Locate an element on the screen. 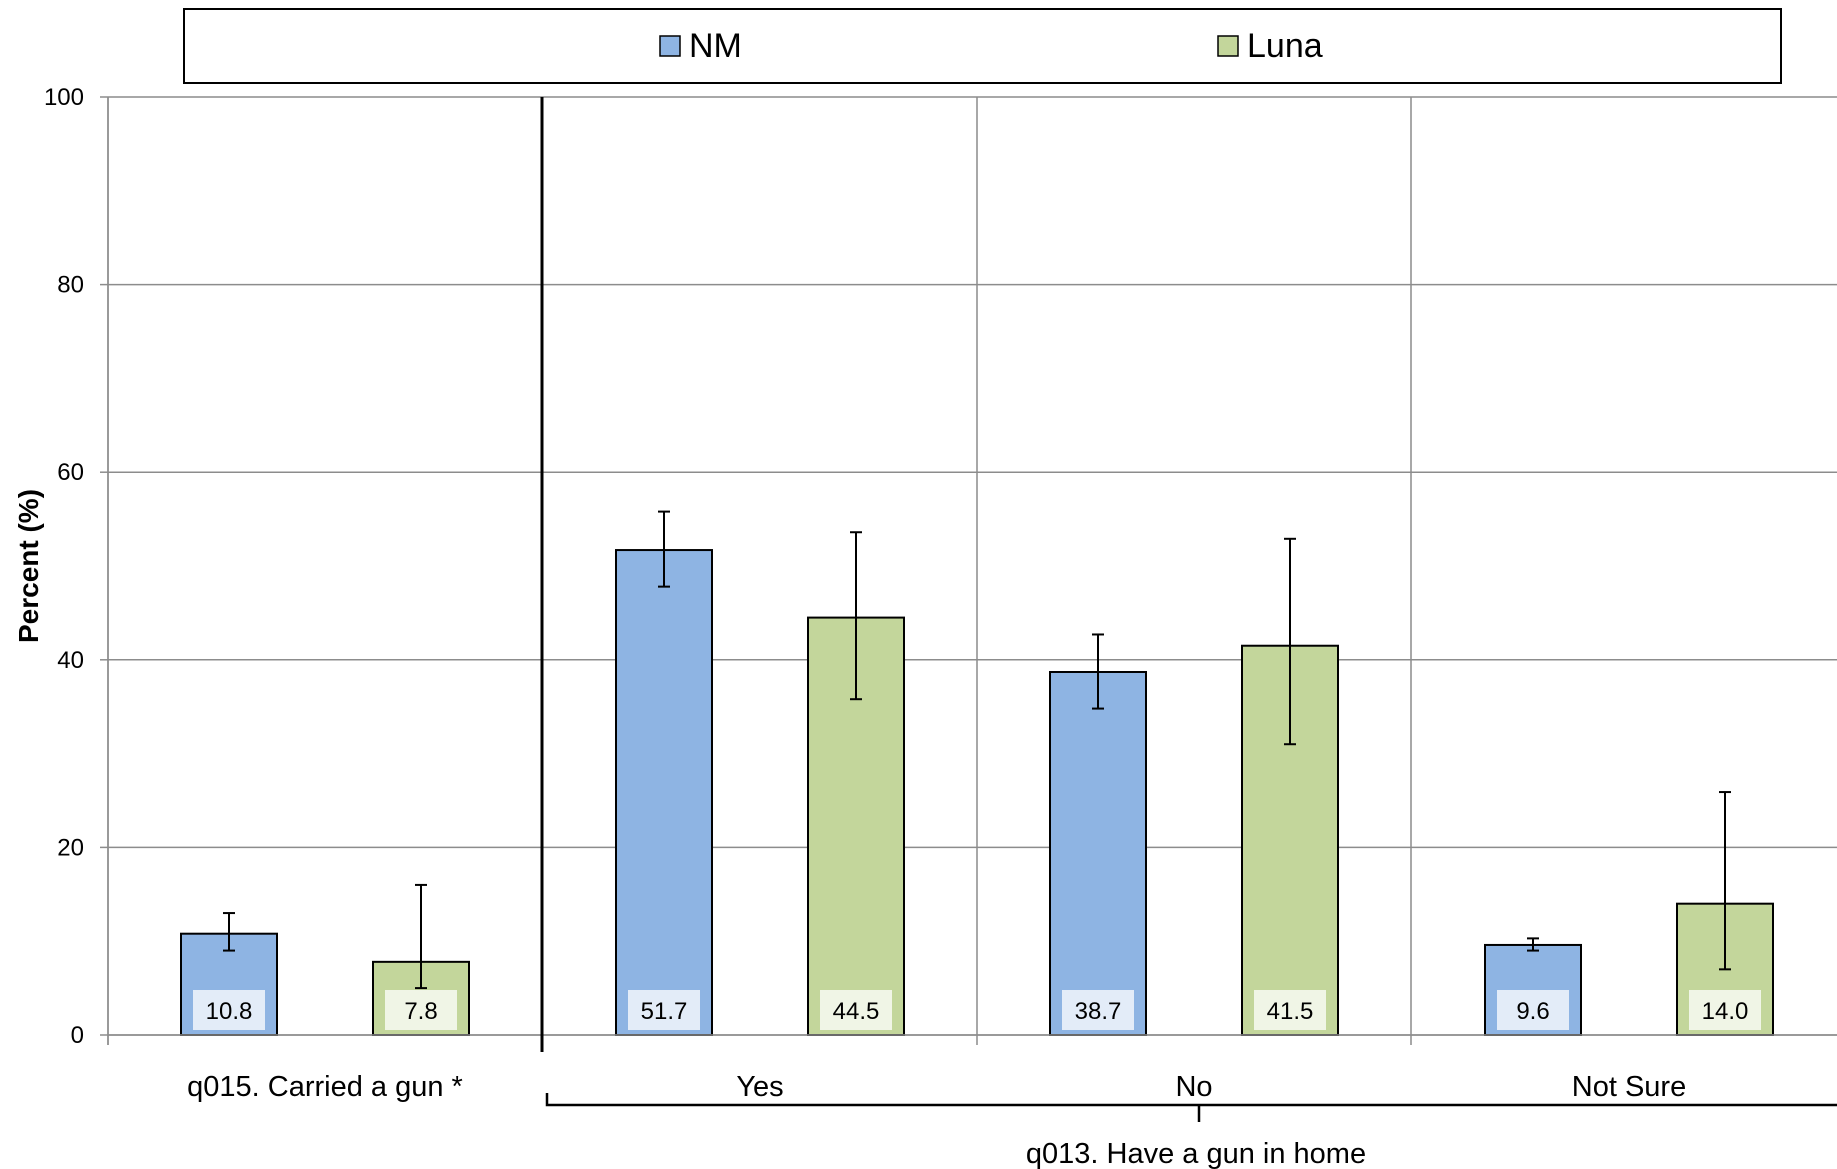 This screenshot has width=1837, height=1169. data-label-luna: 41.5 is located at coordinates (1290, 1011).